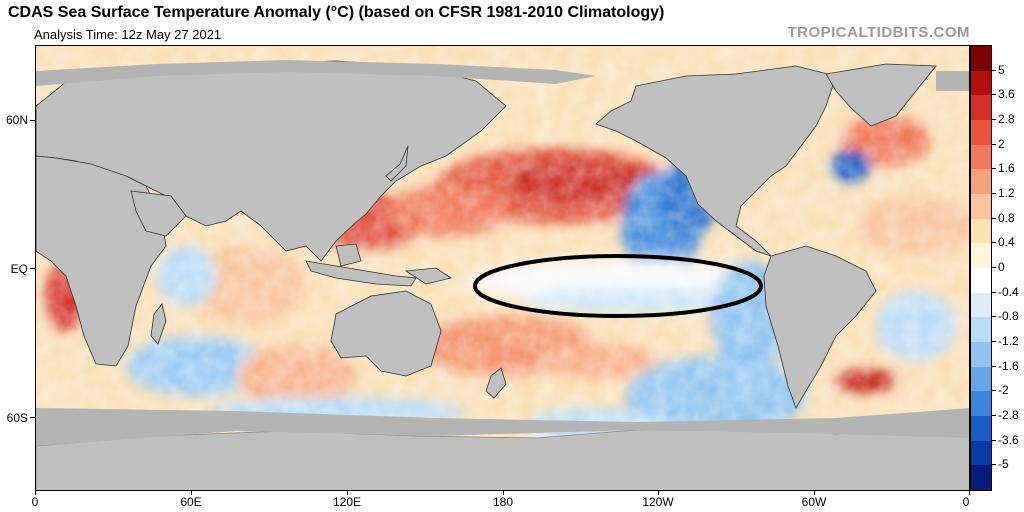 This screenshot has height=512, width=1024. I want to click on lon-label-120e: 120E, so click(347, 502).